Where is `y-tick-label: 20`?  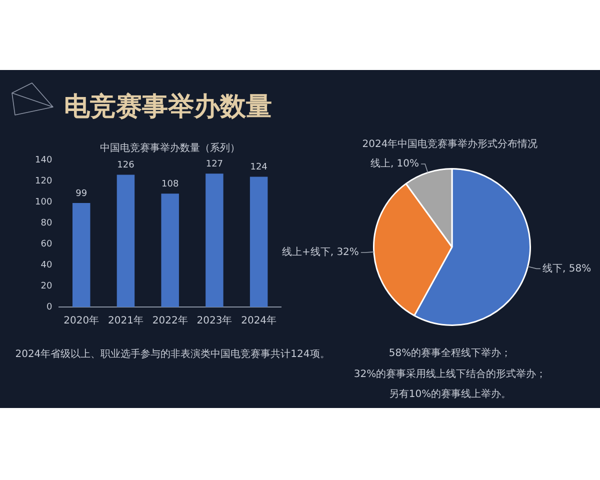 y-tick-label: 20 is located at coordinates (46, 286).